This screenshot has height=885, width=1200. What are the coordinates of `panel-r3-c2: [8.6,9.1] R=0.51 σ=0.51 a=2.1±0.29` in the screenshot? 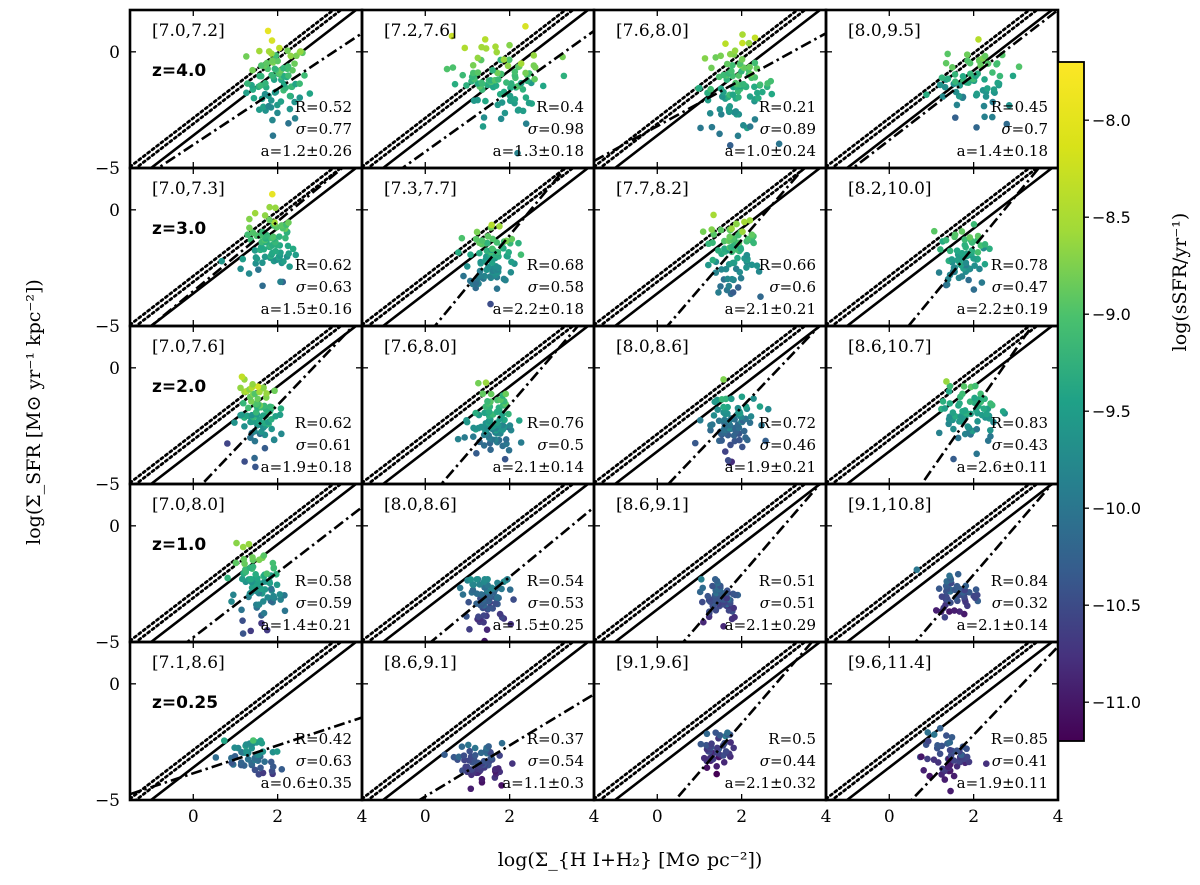 It's located at (710, 563).